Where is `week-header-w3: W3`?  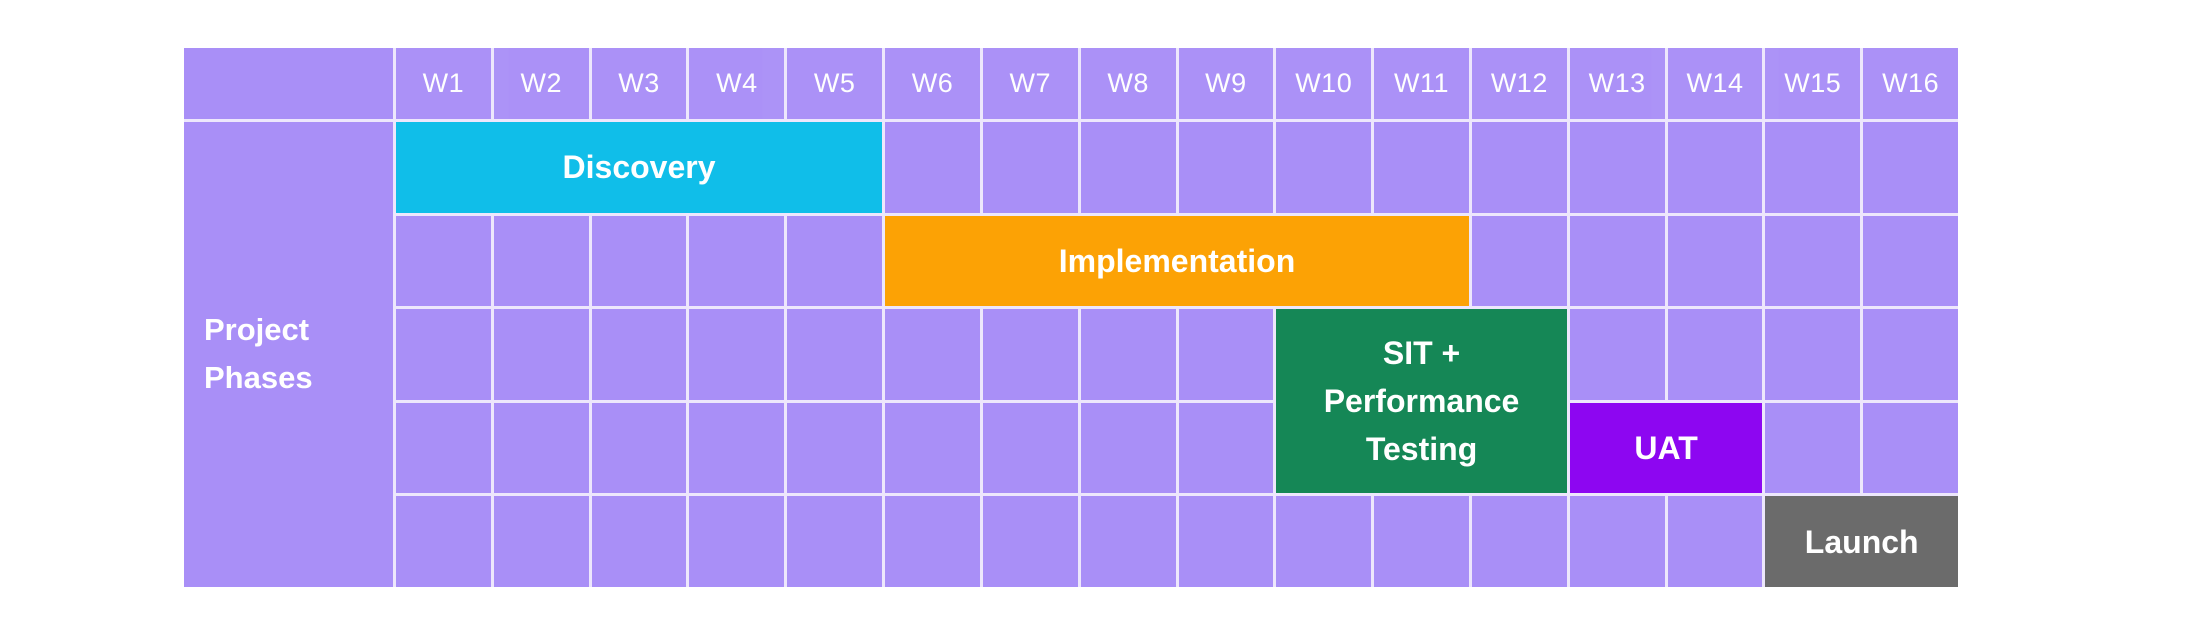
week-header-w3: W3 is located at coordinates (639, 83).